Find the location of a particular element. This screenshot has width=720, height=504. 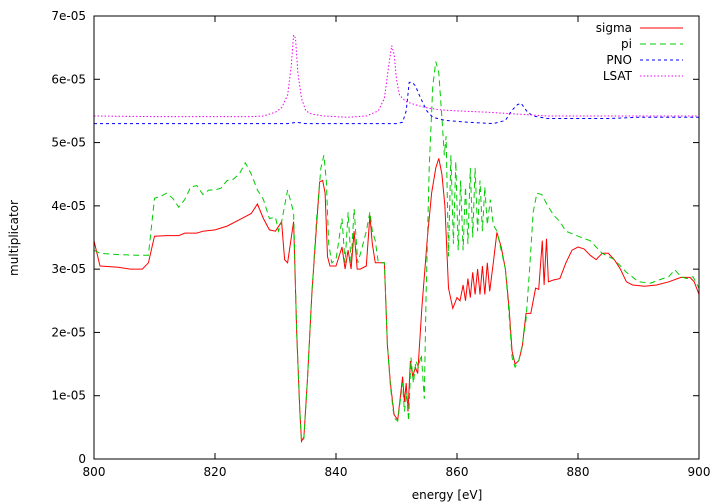

y-tick-label: 7e-05 is located at coordinates (68, 16).